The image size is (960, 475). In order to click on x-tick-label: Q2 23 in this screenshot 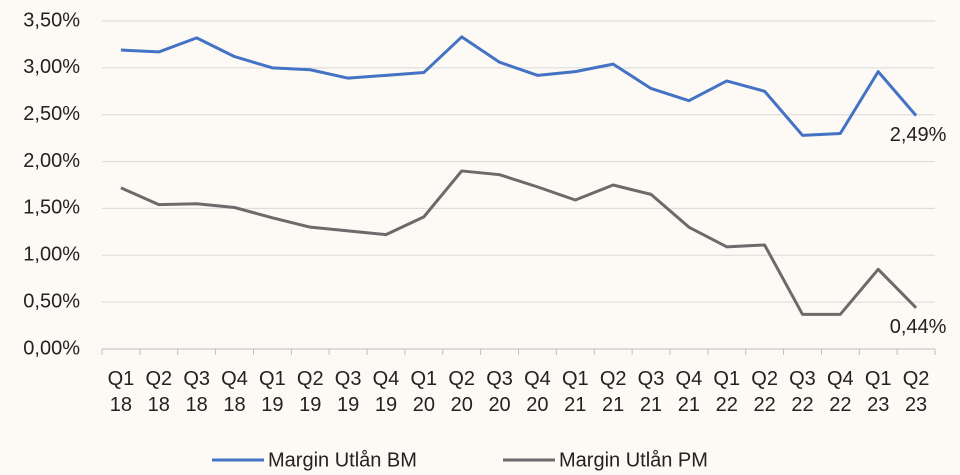, I will do `click(916, 392)`.